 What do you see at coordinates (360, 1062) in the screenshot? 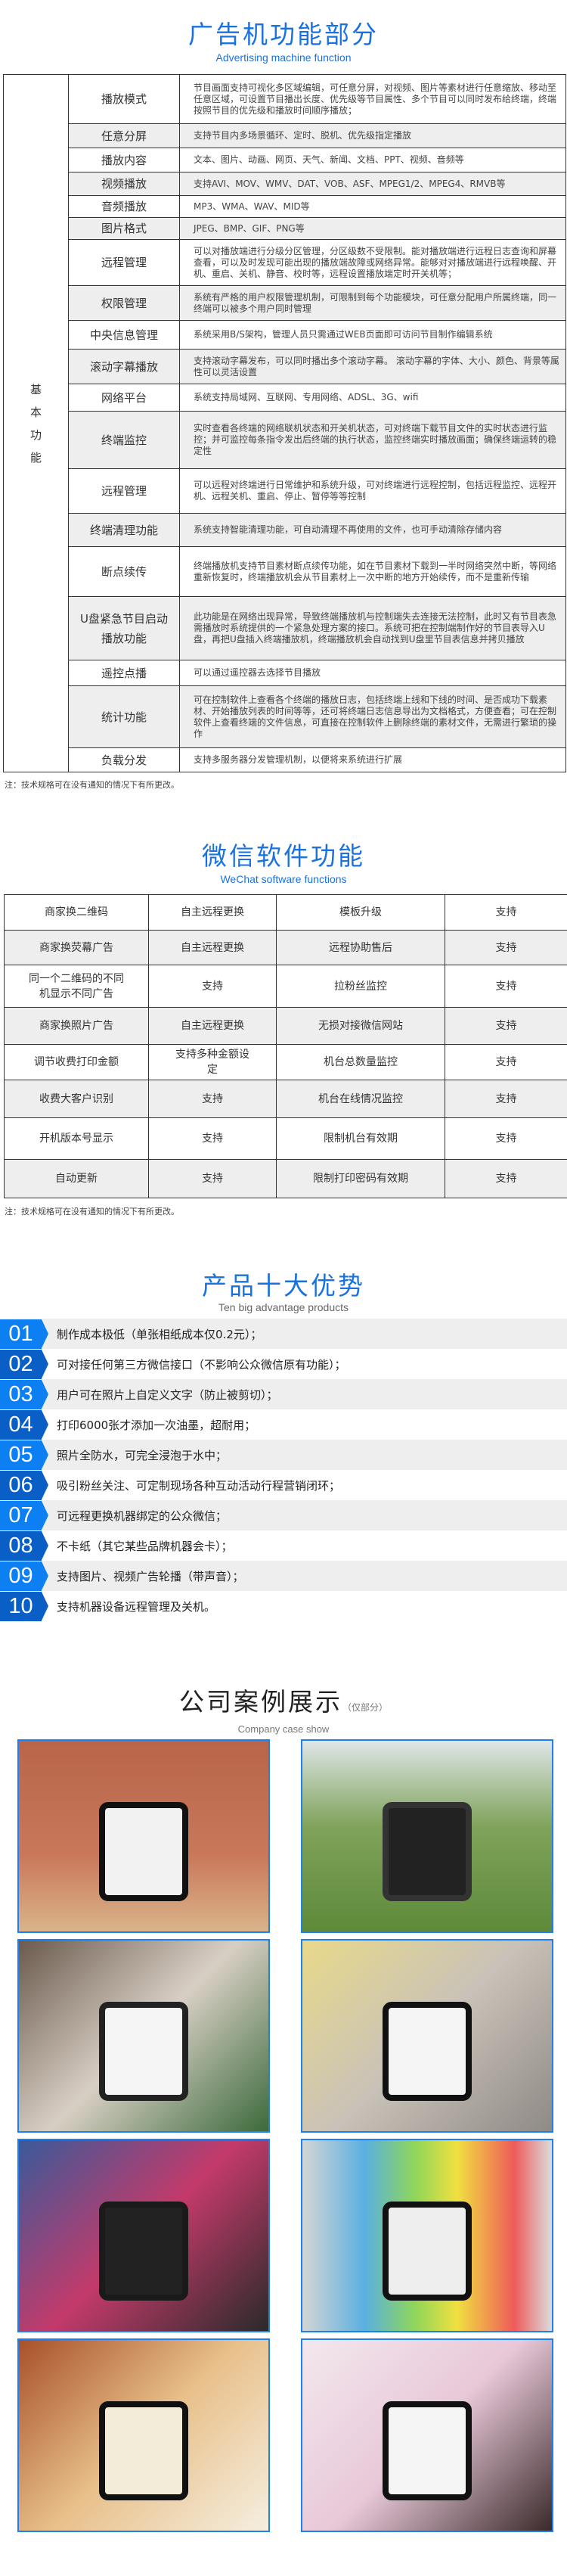
I see `table-cell: 机台总数量监控` at bounding box center [360, 1062].